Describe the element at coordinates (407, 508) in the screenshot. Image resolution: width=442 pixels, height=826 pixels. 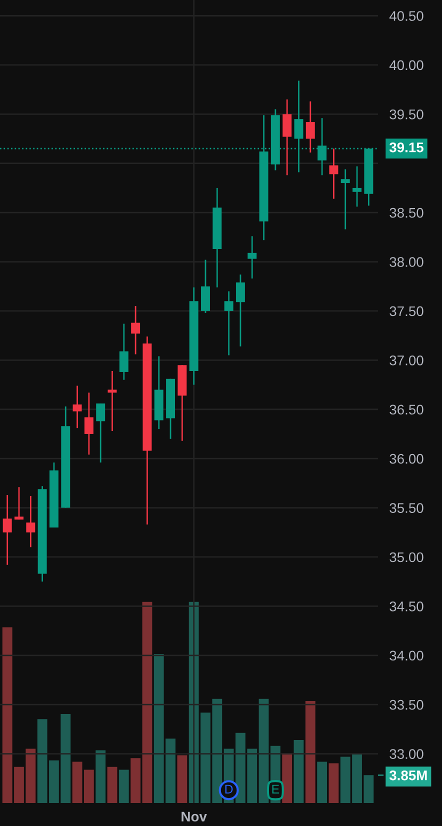
I see `y-tick-label: 35.50` at that location.